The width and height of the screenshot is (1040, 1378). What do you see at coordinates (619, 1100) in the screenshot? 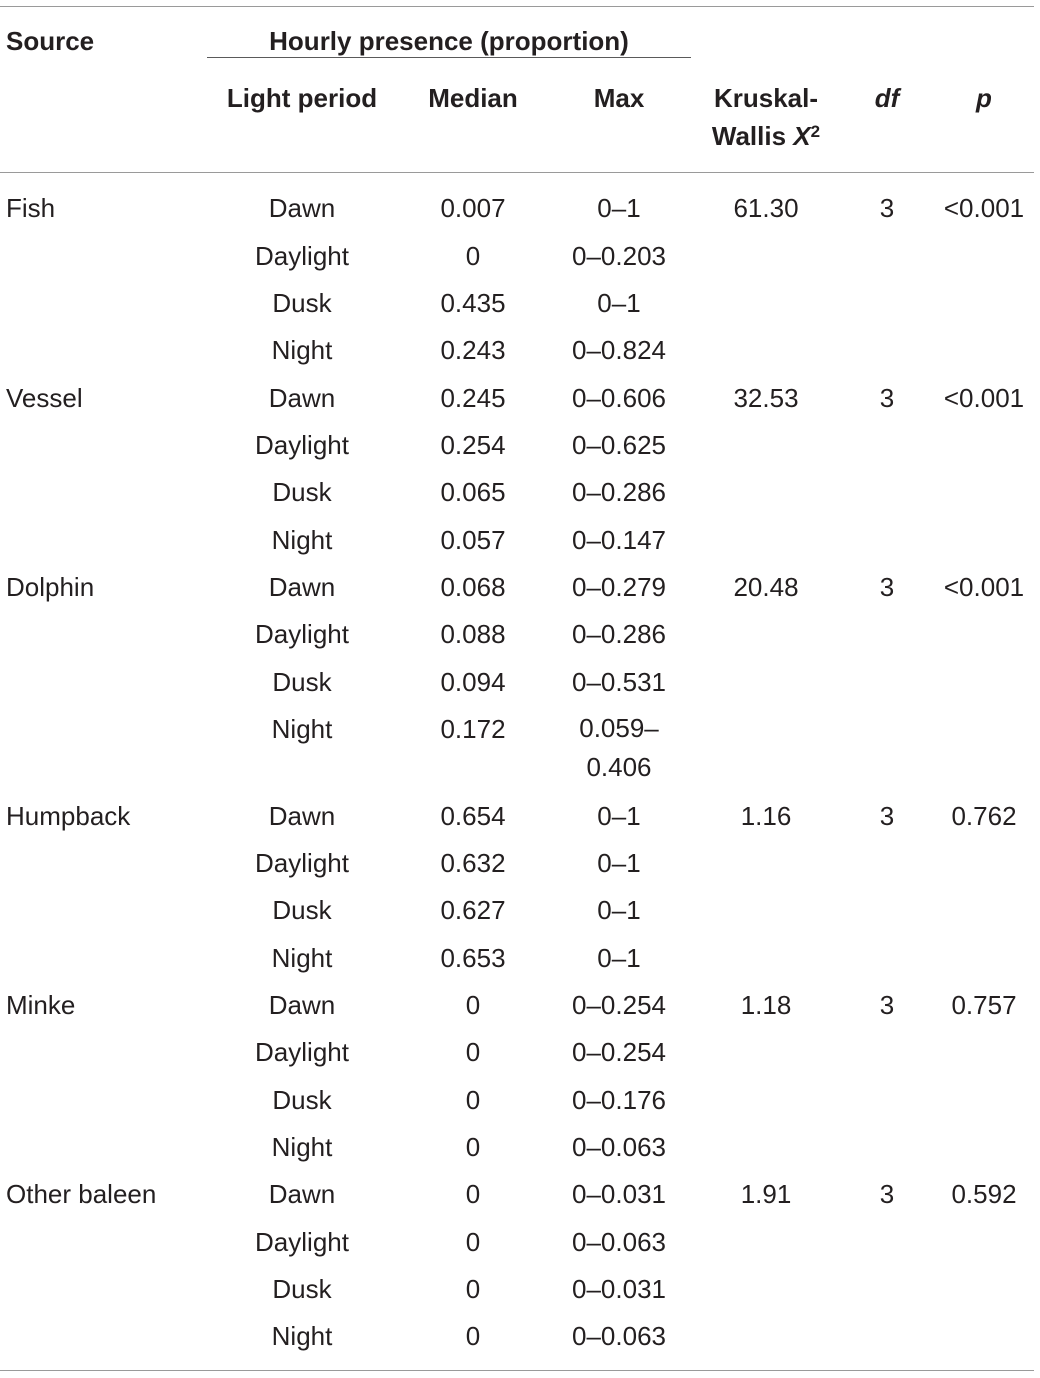
I see `cell-max: 0–0.176` at bounding box center [619, 1100].